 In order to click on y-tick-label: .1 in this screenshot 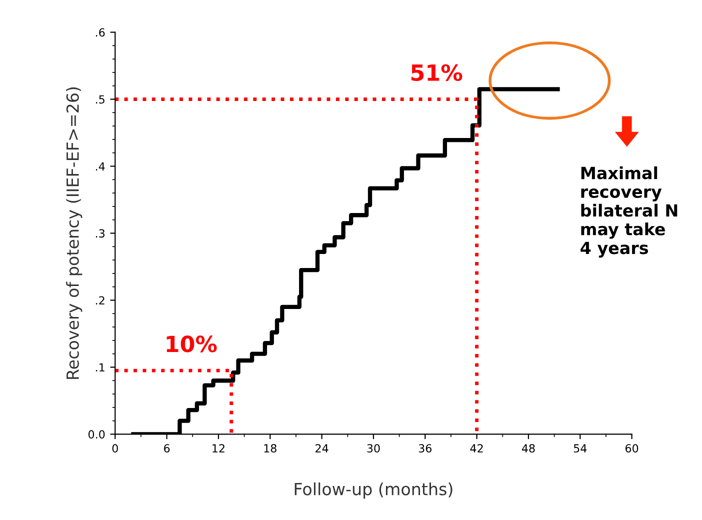, I will do `click(100, 367)`.